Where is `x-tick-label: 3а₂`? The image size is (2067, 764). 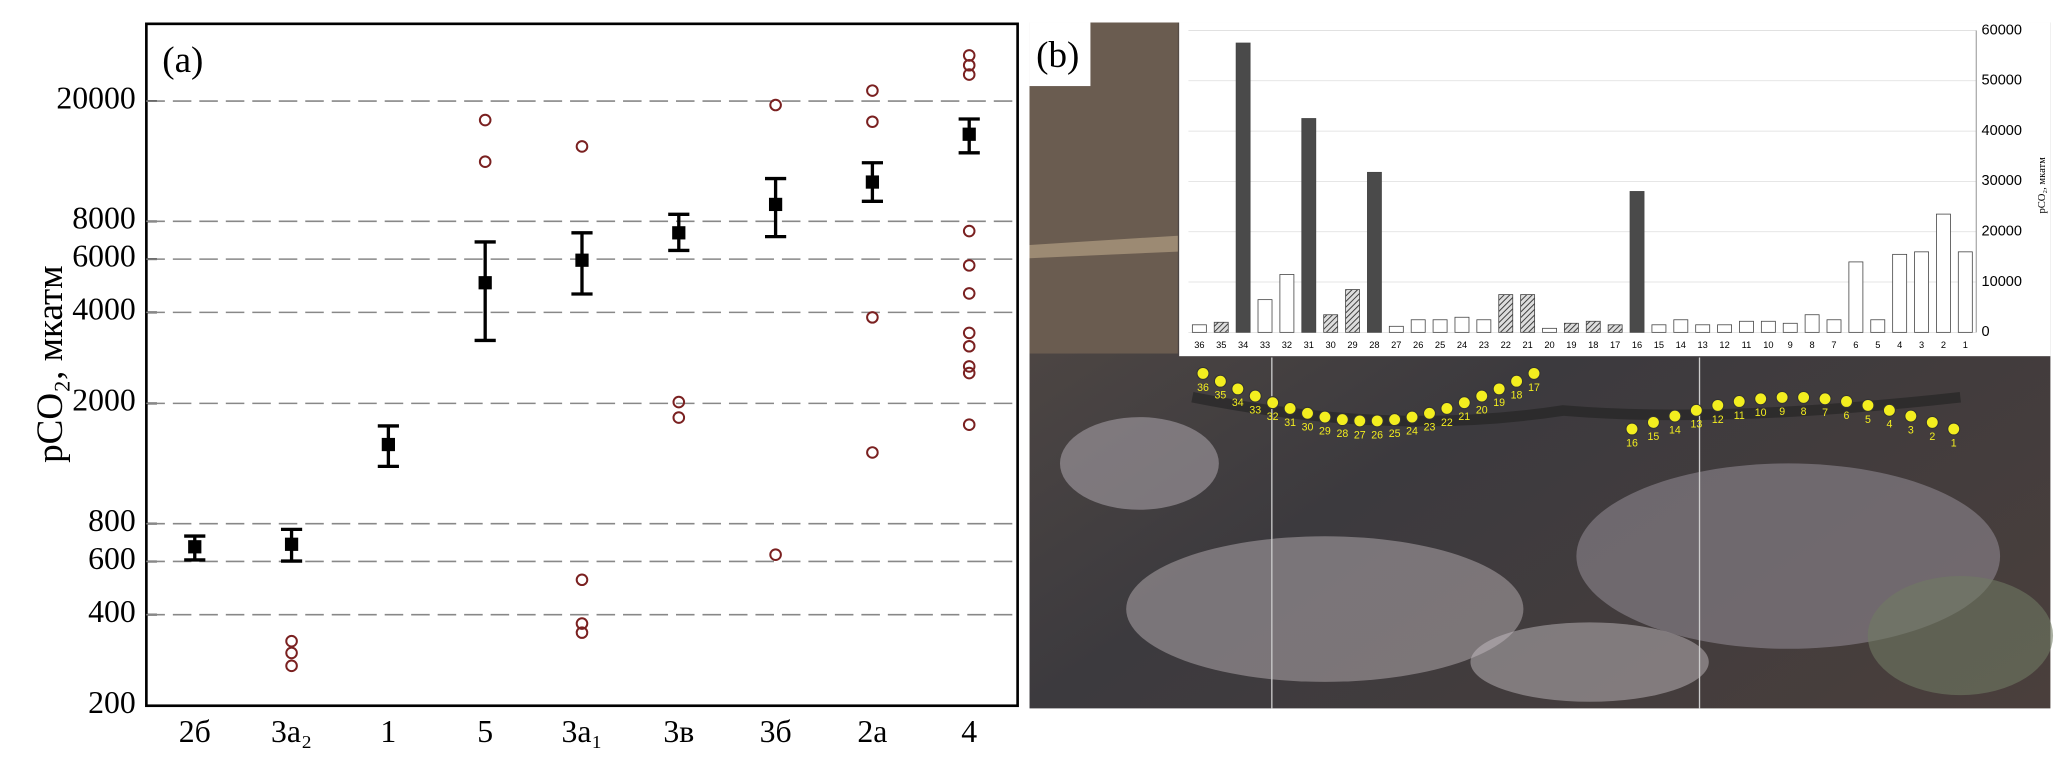 x-tick-label: 3а₂ is located at coordinates (291, 731).